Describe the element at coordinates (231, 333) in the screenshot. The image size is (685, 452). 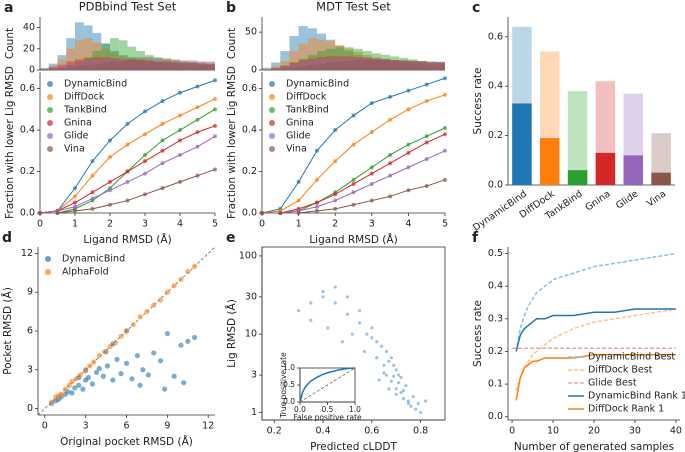
I see `y-axis-label: Lig RMSD (Å)` at that location.